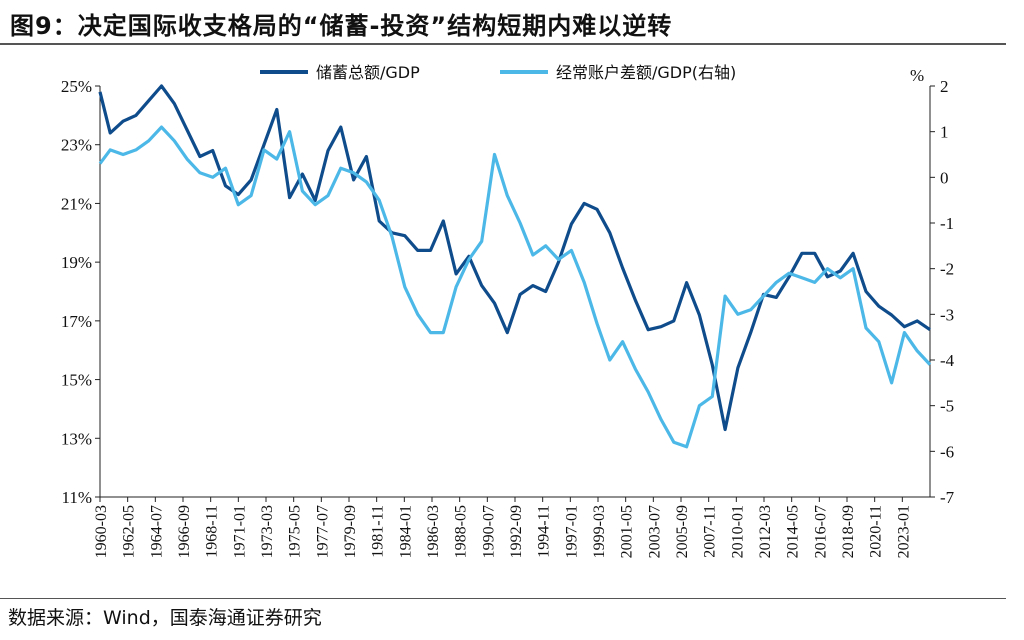 The image size is (1024, 640). I want to click on x-tick-label: 1984-01, so click(405, 531).